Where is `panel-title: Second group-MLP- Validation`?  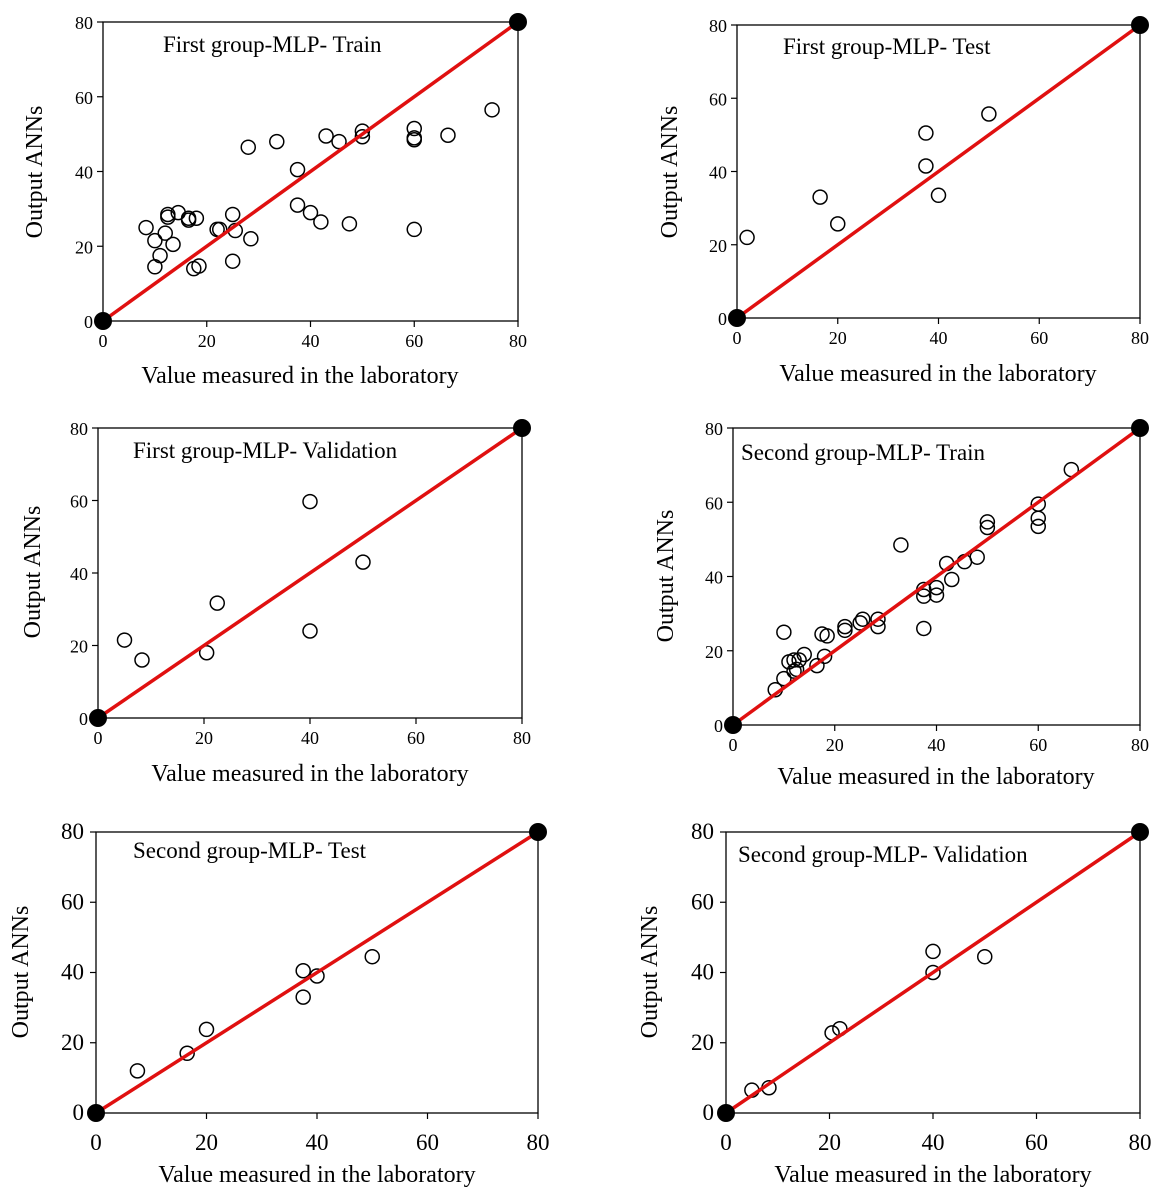 panel-title: Second group-MLP- Validation is located at coordinates (883, 854).